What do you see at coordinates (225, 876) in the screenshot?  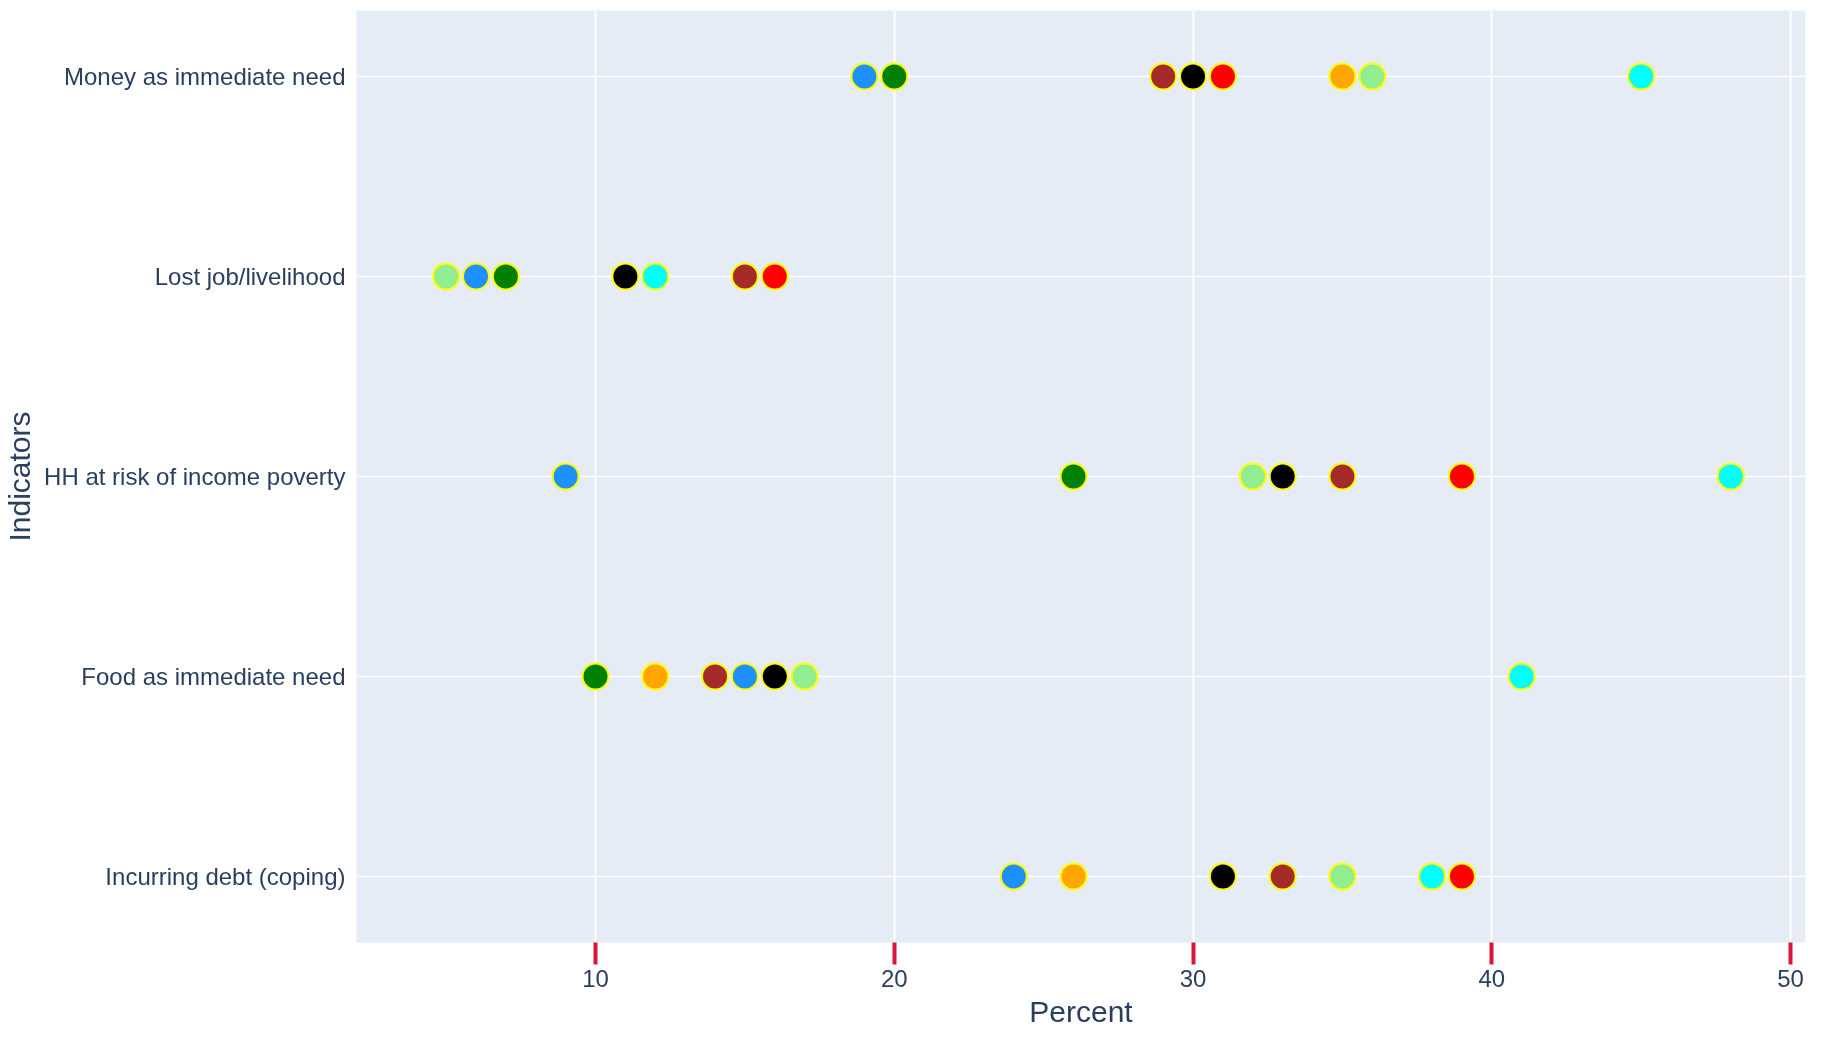 I see `y-tick-label: Incurring debt (coping)` at bounding box center [225, 876].